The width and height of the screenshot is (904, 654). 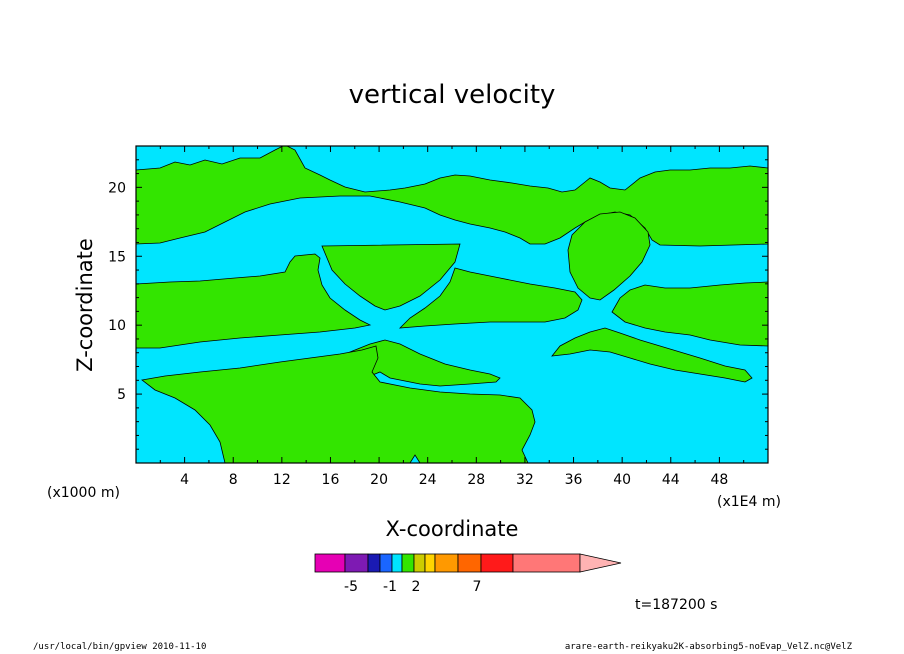 I want to click on x-unit-left: (x1000 m), so click(x=83, y=493).